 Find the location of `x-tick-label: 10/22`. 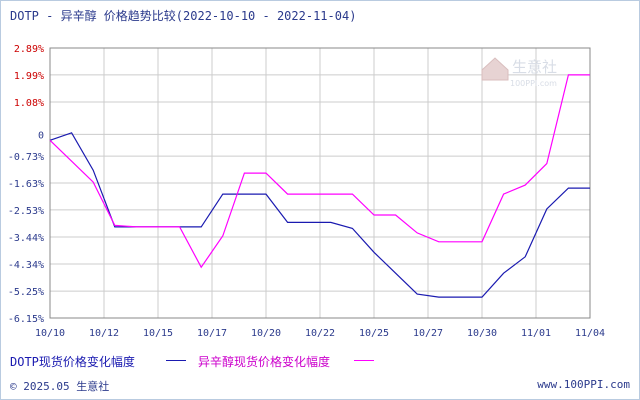

x-tick-label: 10/22 is located at coordinates (320, 333).